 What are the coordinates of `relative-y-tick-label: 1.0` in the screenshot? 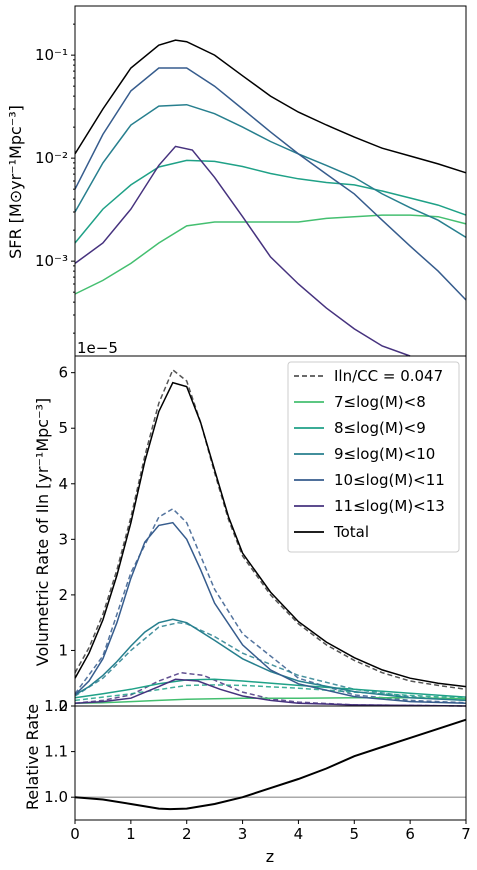 It's located at (56, 797).